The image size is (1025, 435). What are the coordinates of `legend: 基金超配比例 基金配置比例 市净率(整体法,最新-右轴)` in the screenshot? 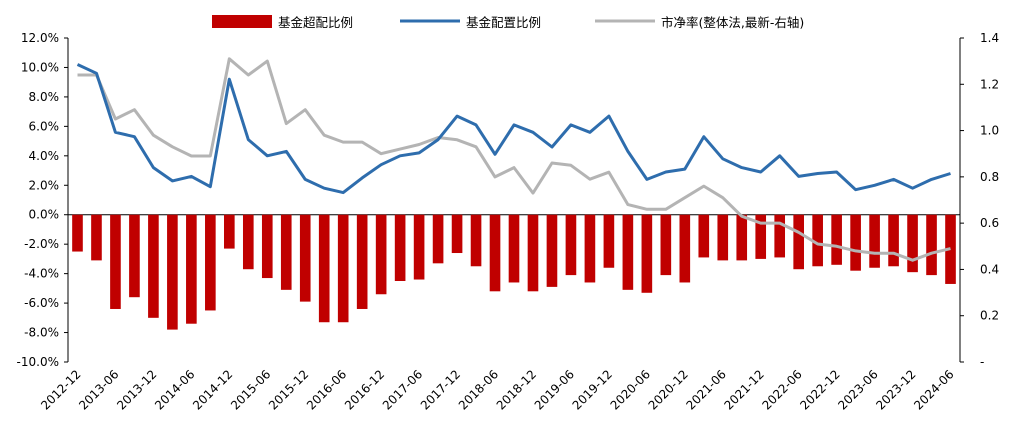 It's located at (508, 22).